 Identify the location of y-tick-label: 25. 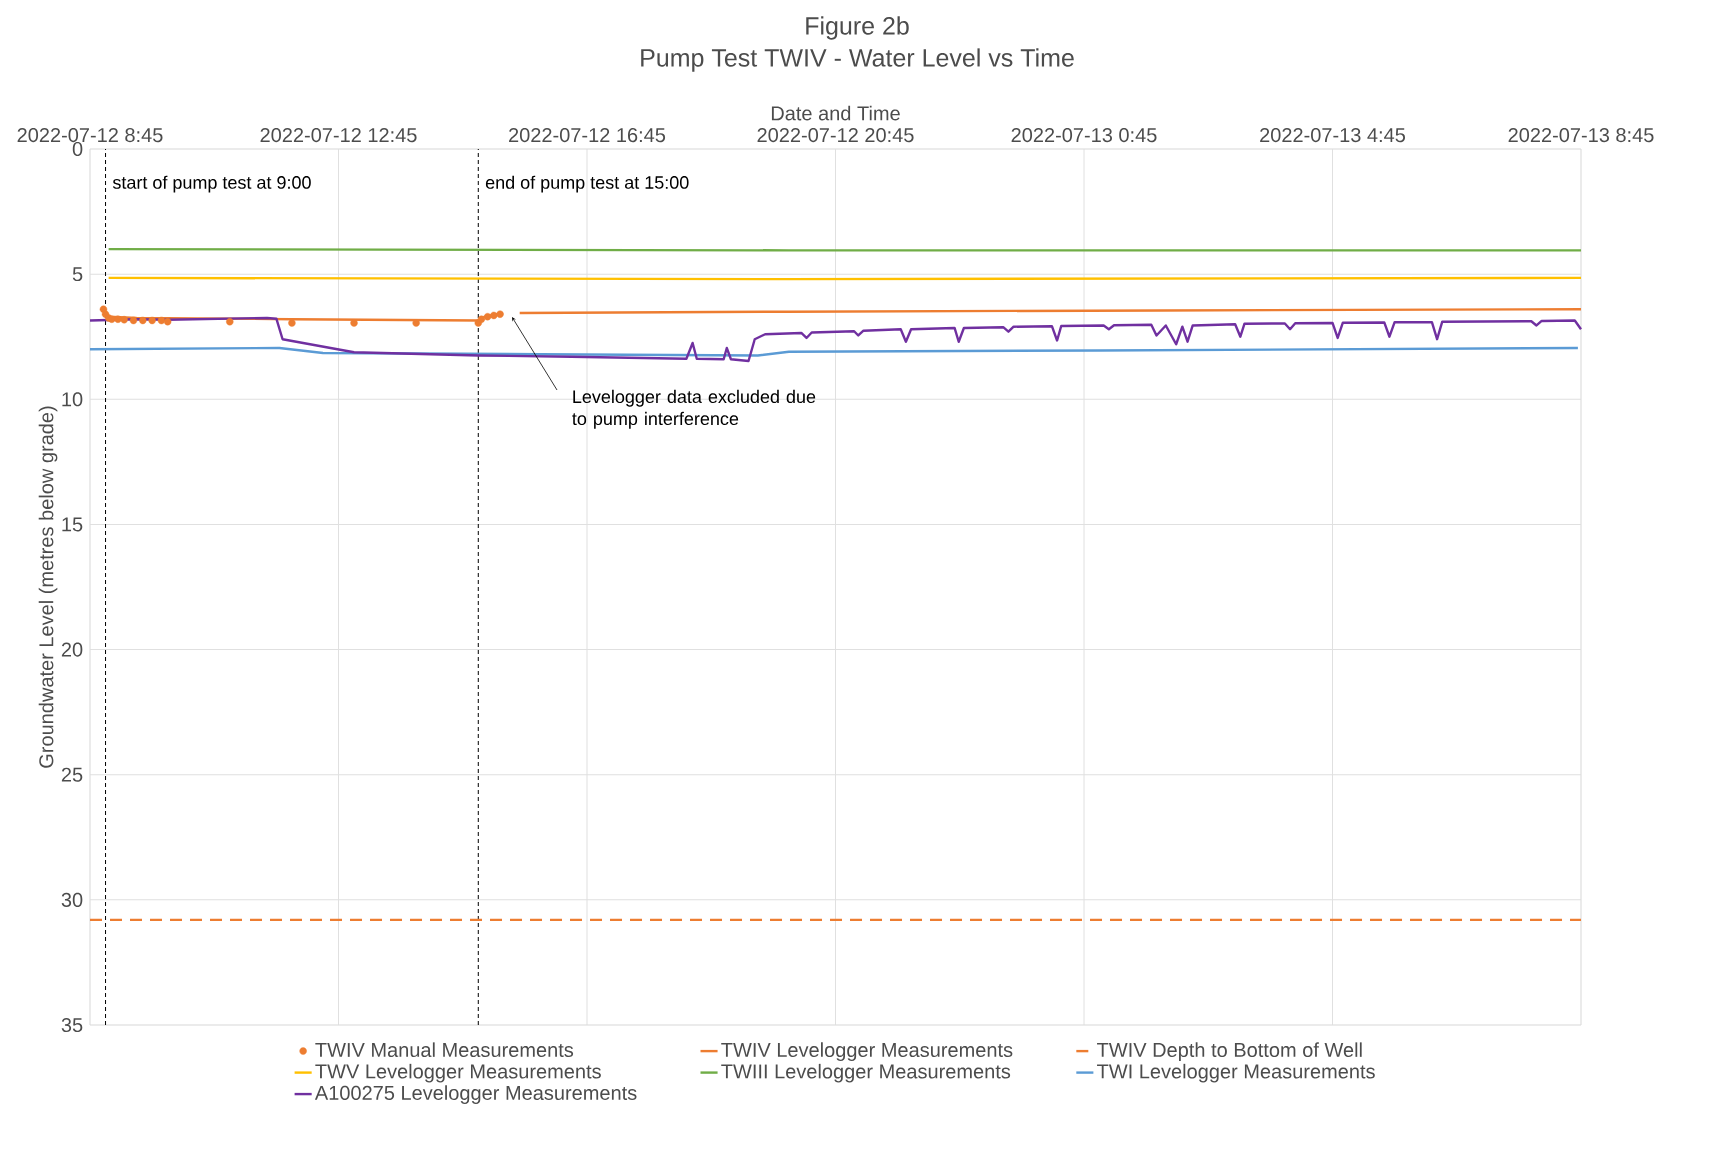
(72, 774).